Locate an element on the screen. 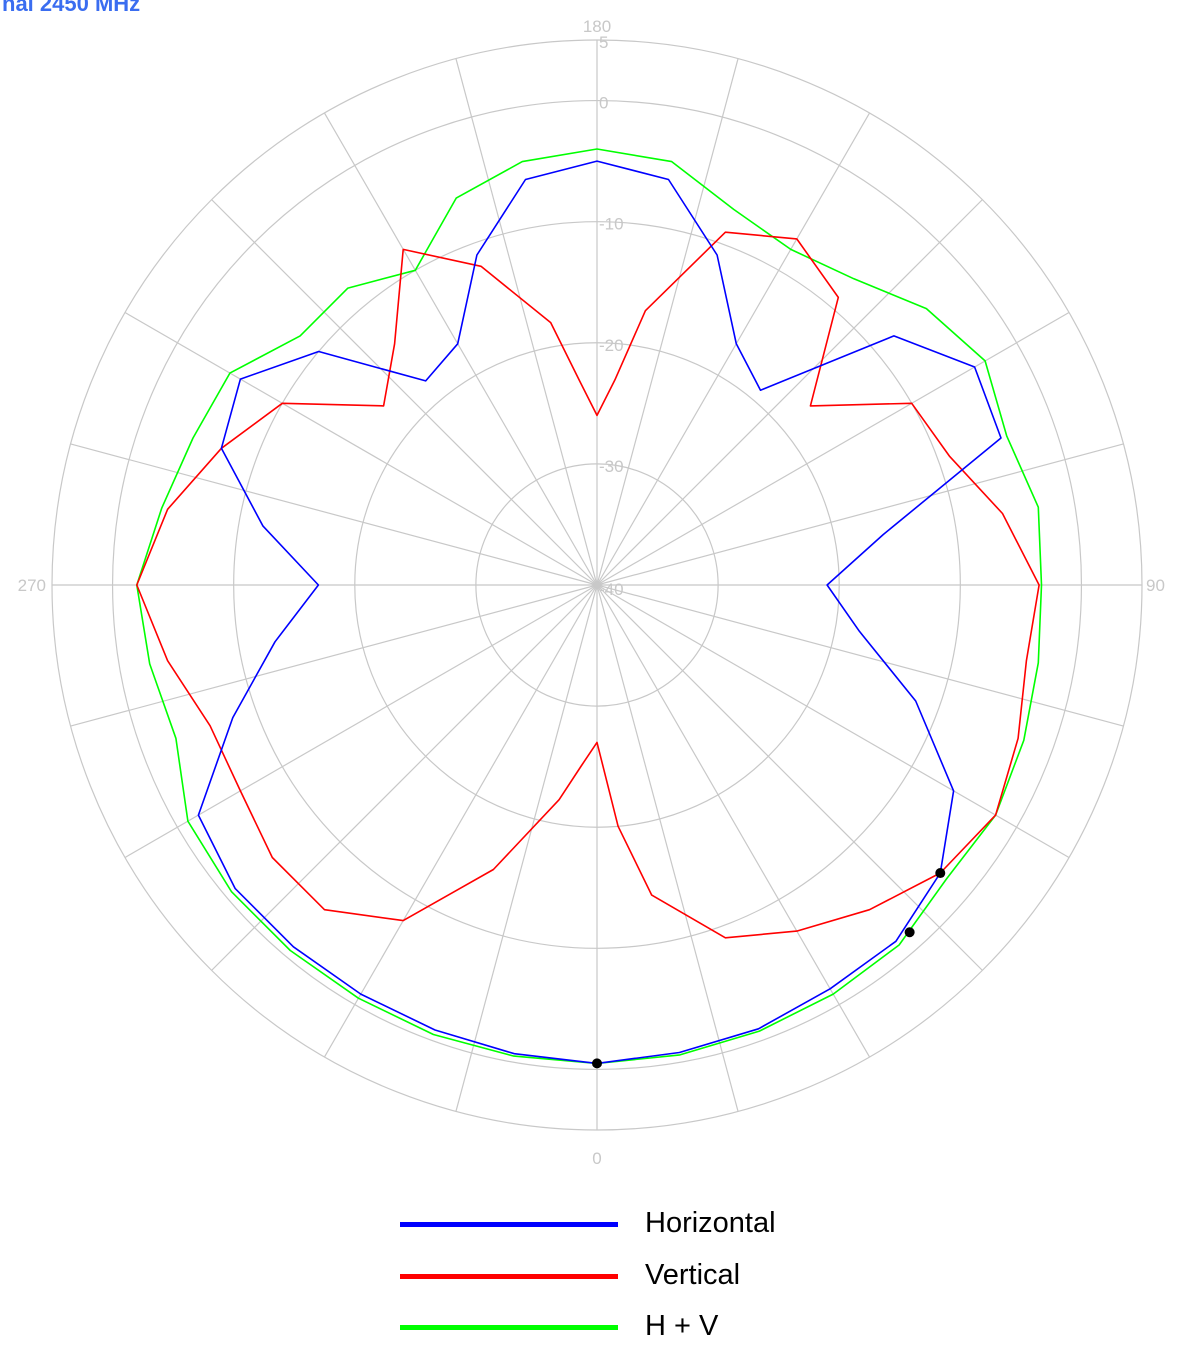 Image resolution: width=1182 pixels, height=1348 pixels. angle-tick-label: 180 is located at coordinates (597, 26).